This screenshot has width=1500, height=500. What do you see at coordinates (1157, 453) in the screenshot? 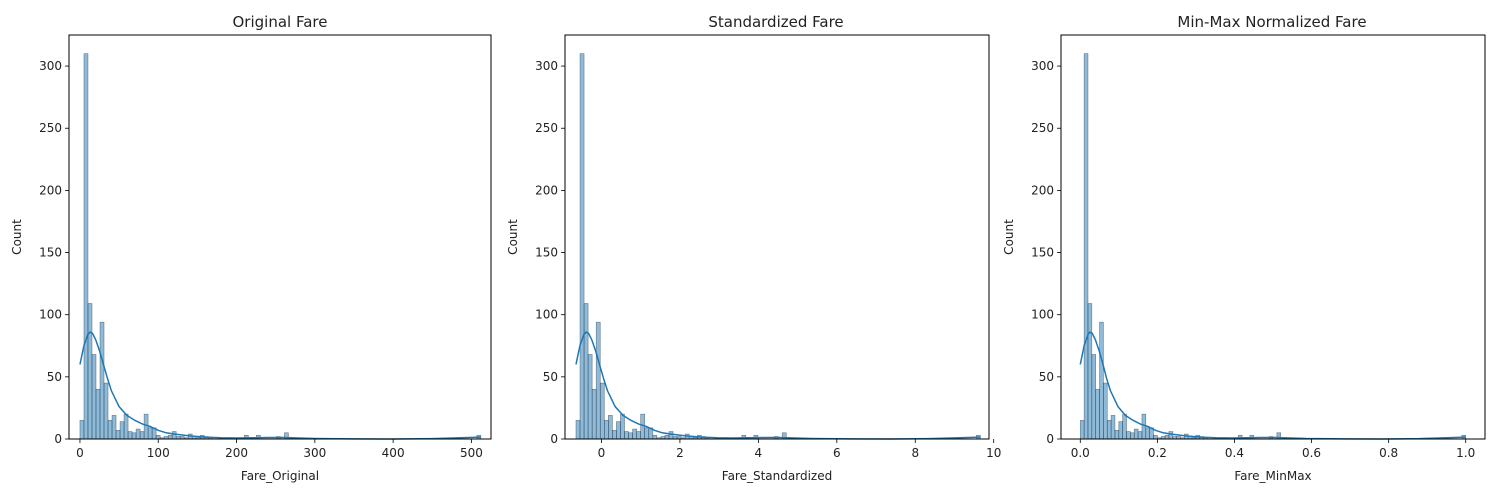
I see `x-tick-label: 0.2` at bounding box center [1157, 453].